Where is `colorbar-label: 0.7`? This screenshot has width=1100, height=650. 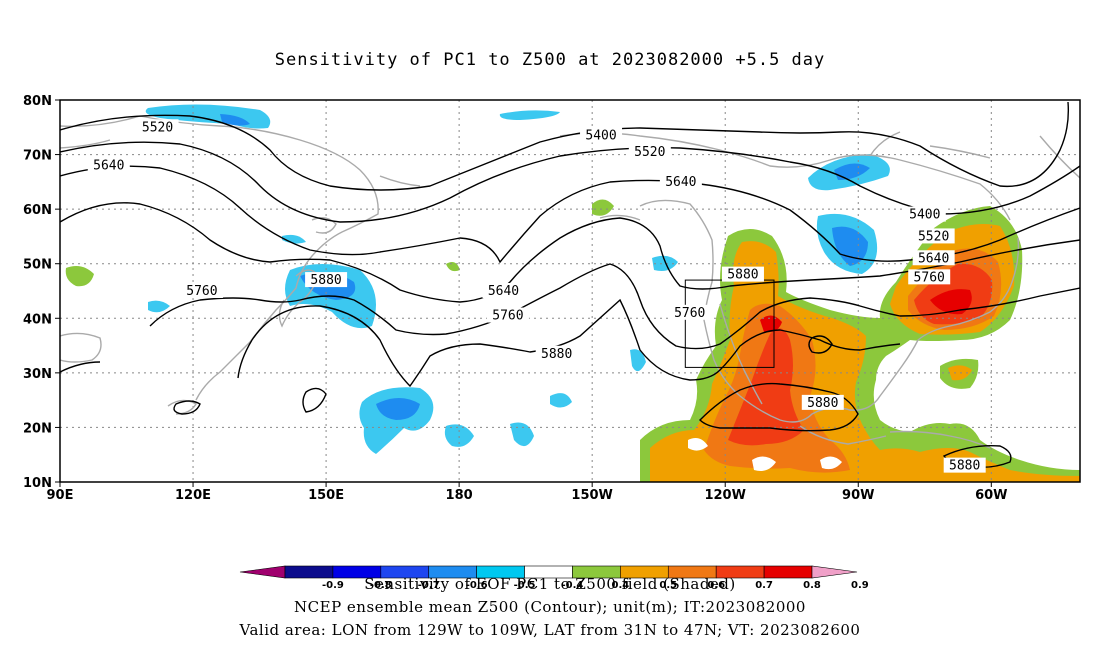 colorbar-label: 0.7 is located at coordinates (764, 585).